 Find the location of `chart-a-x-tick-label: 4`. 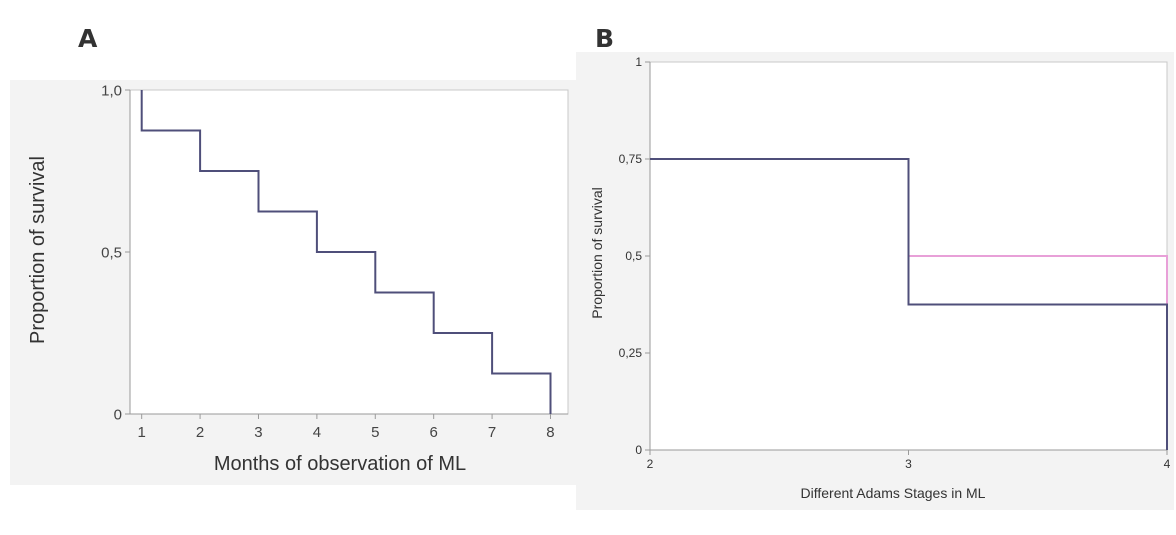

chart-a-x-tick-label: 4 is located at coordinates (317, 432).